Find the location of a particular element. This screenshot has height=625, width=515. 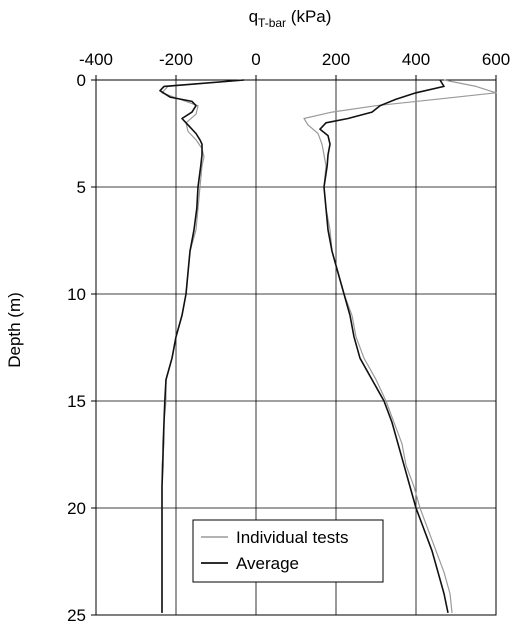

legend-label-average: Average is located at coordinates (267, 563).